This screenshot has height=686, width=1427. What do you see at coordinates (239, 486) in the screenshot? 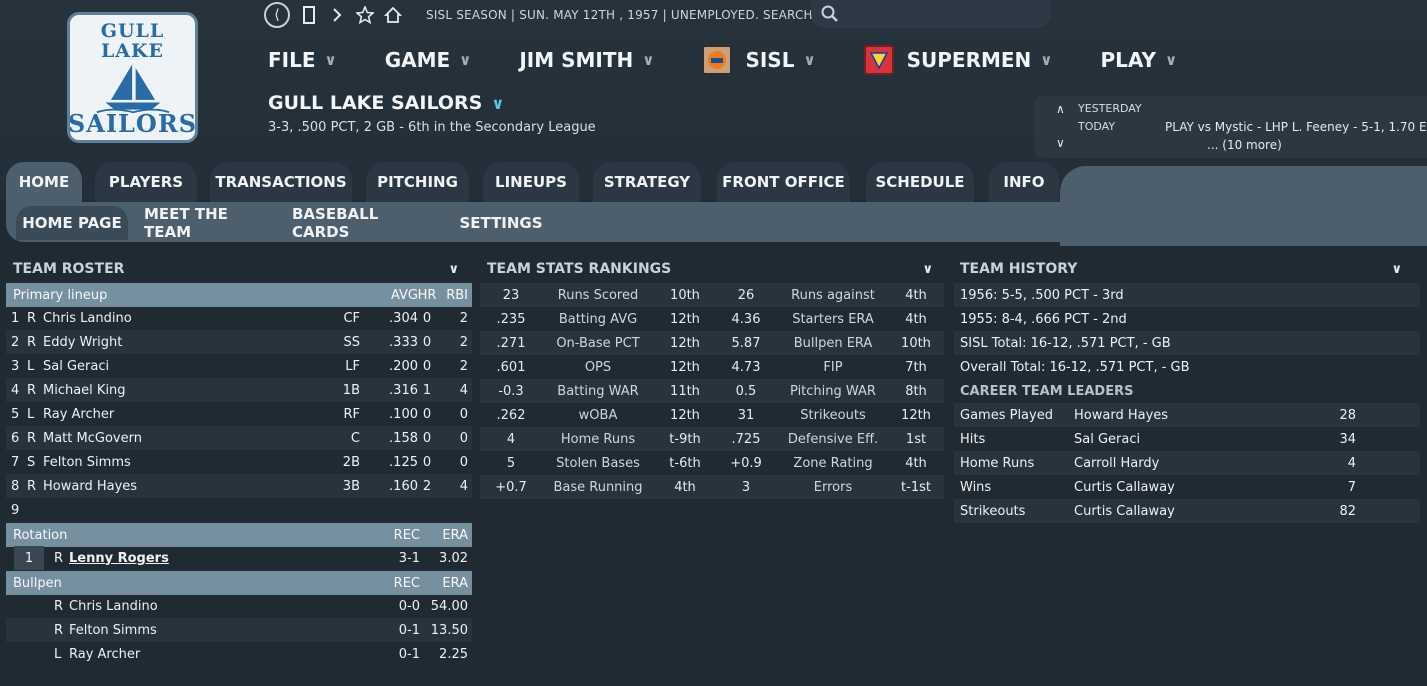
I see `lineup-row: 8 R Howard Hayes 3B .160 2 4` at bounding box center [239, 486].